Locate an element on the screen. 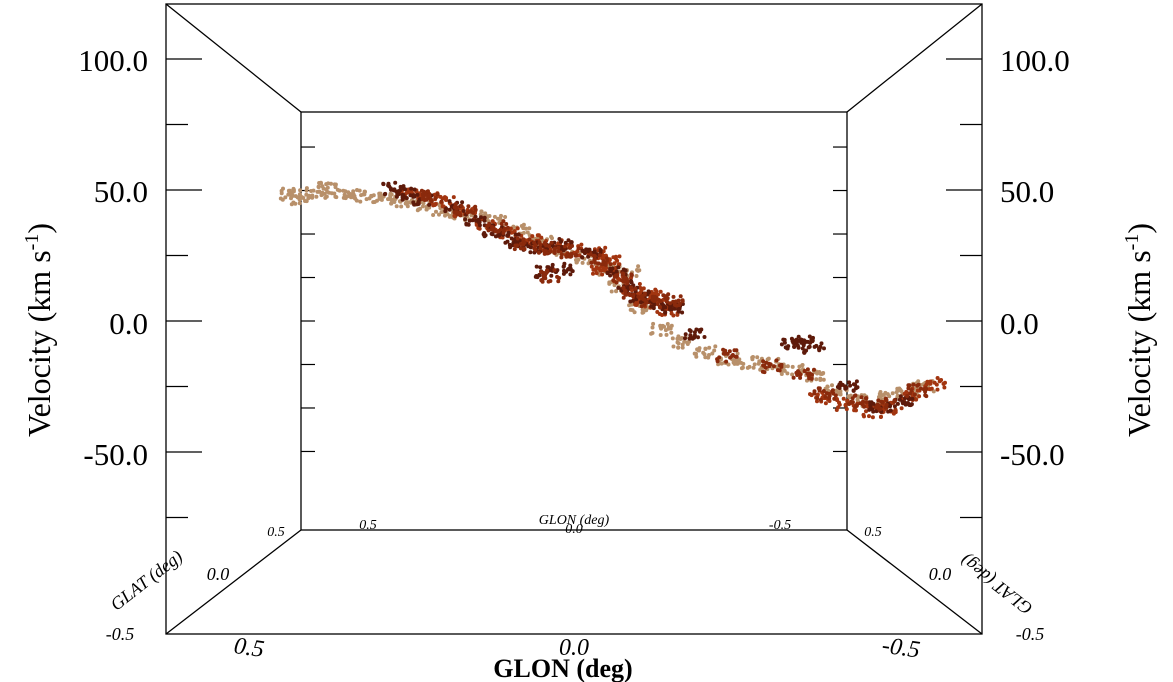 The image size is (1173, 682). y-tick-label-left: 100.0 is located at coordinates (113, 60).